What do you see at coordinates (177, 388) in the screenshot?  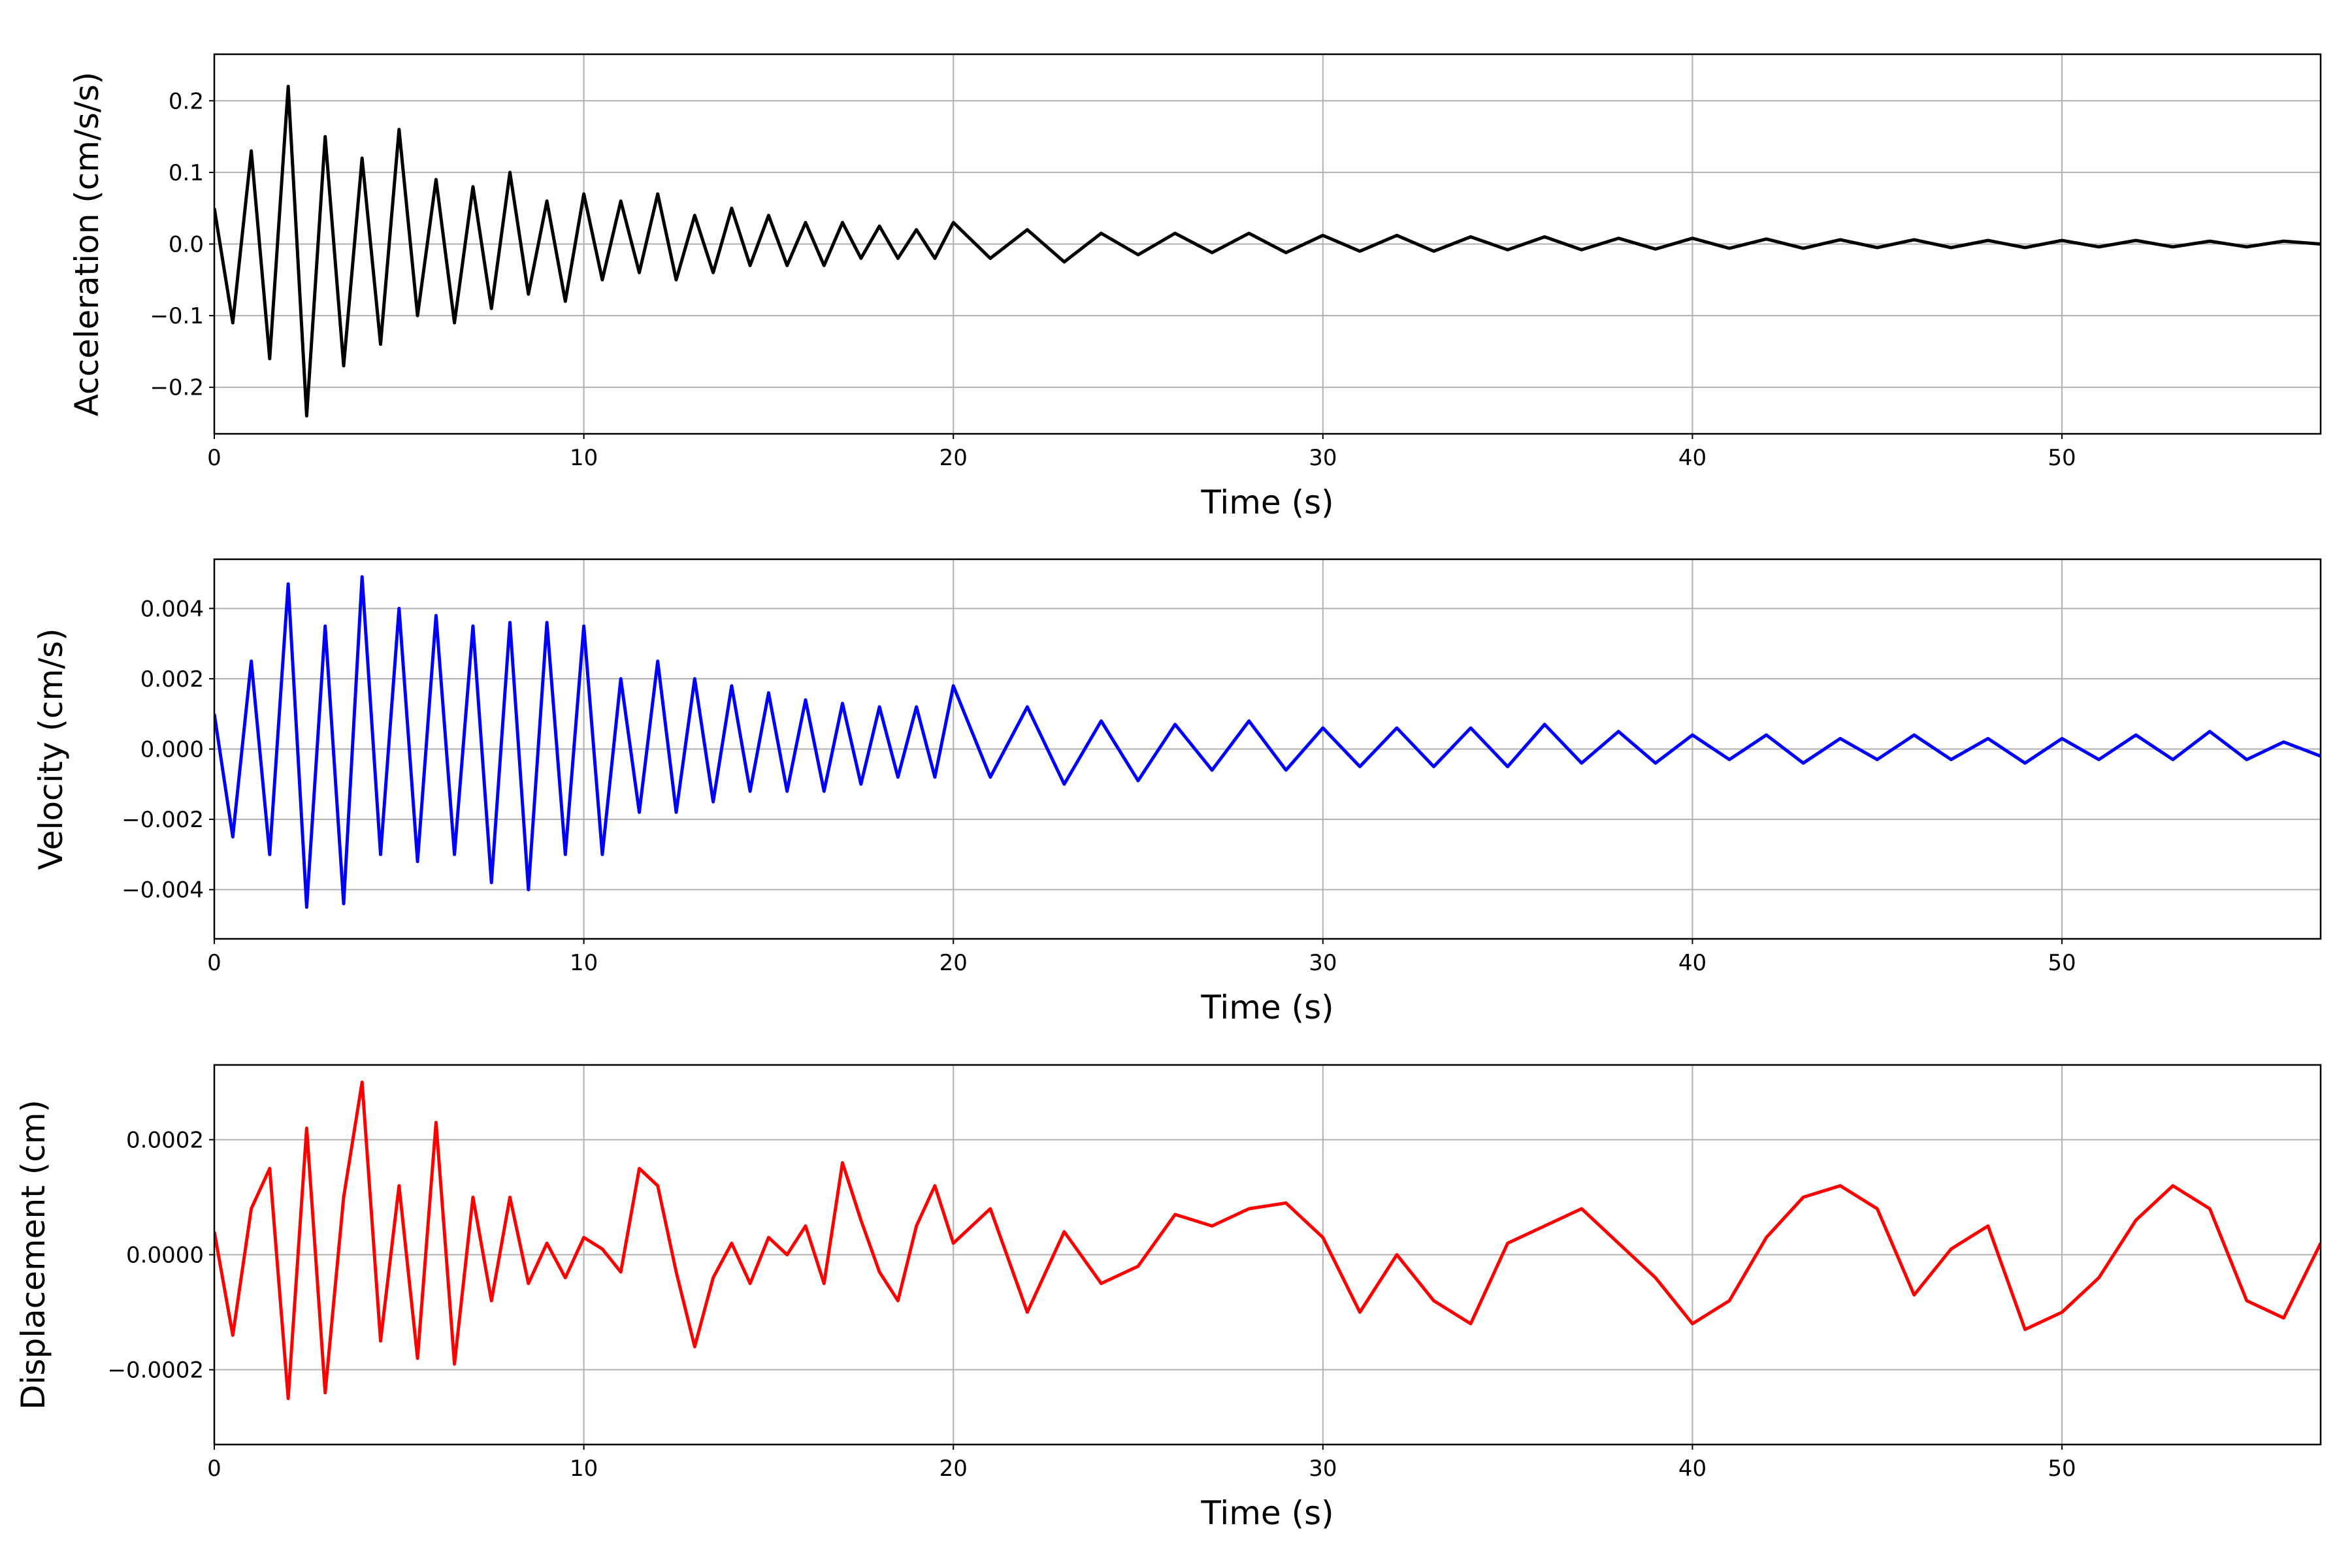 I see `y-tick-label: −0.2` at bounding box center [177, 388].